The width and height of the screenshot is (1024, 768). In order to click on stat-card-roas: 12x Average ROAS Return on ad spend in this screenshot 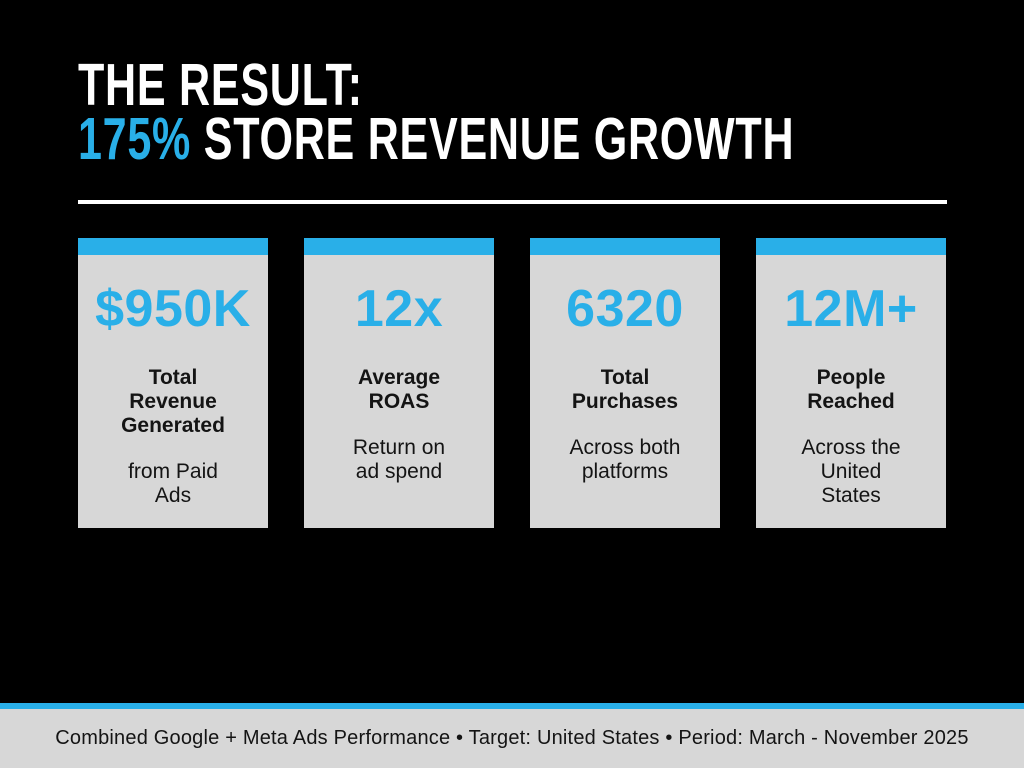, I will do `click(399, 383)`.